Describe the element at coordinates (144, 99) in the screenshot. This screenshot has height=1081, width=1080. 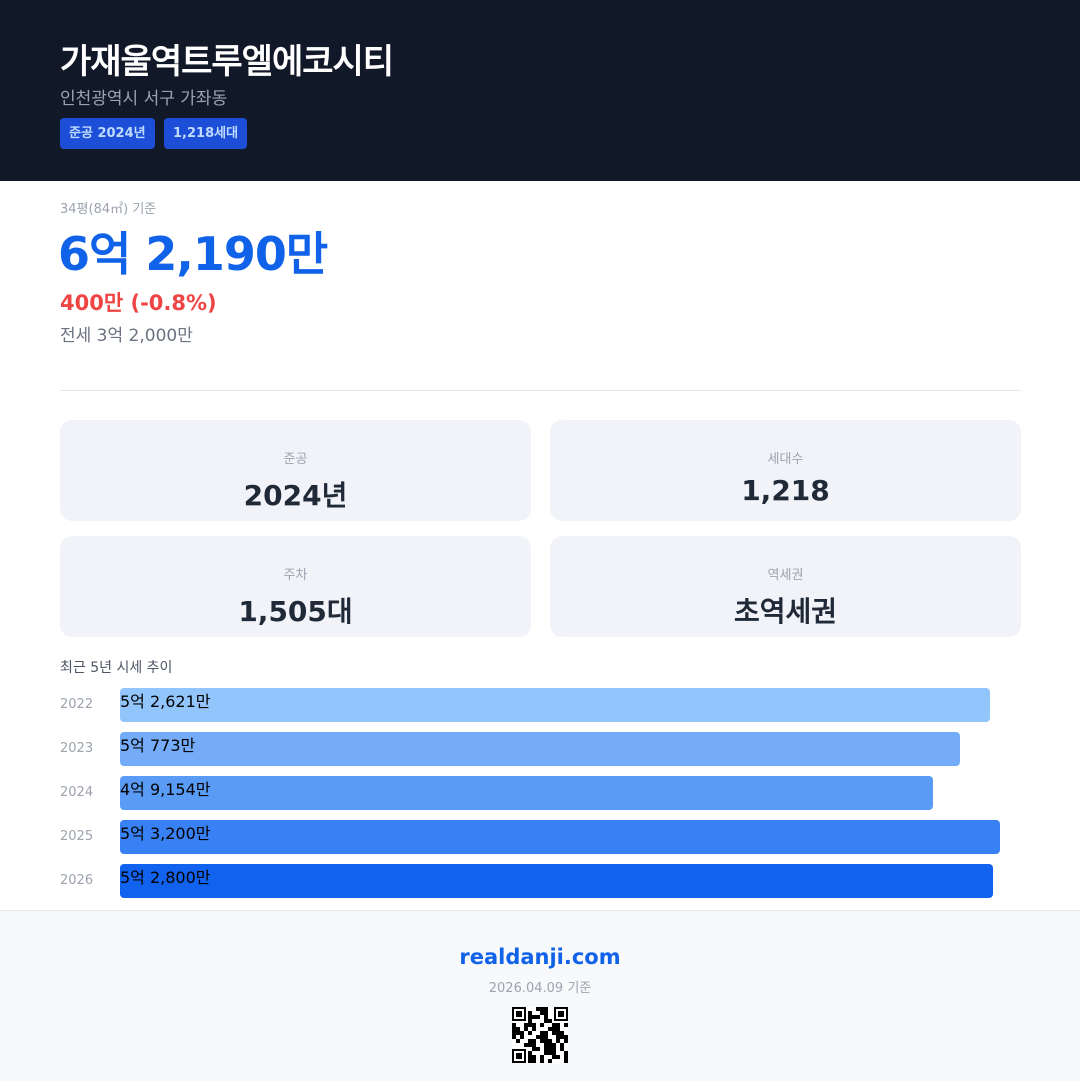
I see `address: 인천광역시 서구 가좌동` at that location.